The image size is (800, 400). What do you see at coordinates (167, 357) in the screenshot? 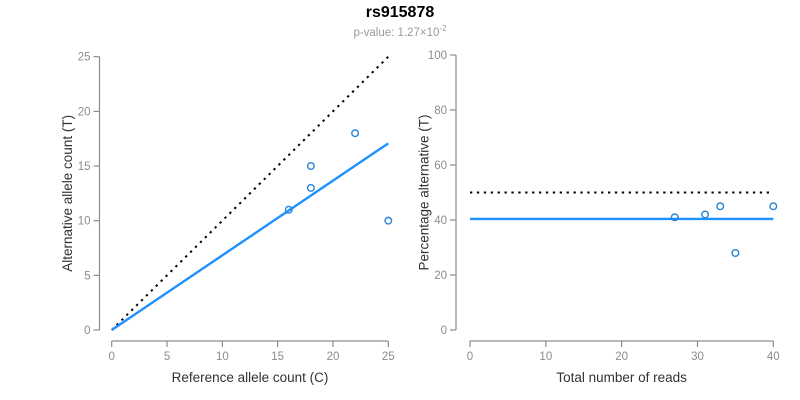
I see `x-axis-tick-label: 5` at bounding box center [167, 357].